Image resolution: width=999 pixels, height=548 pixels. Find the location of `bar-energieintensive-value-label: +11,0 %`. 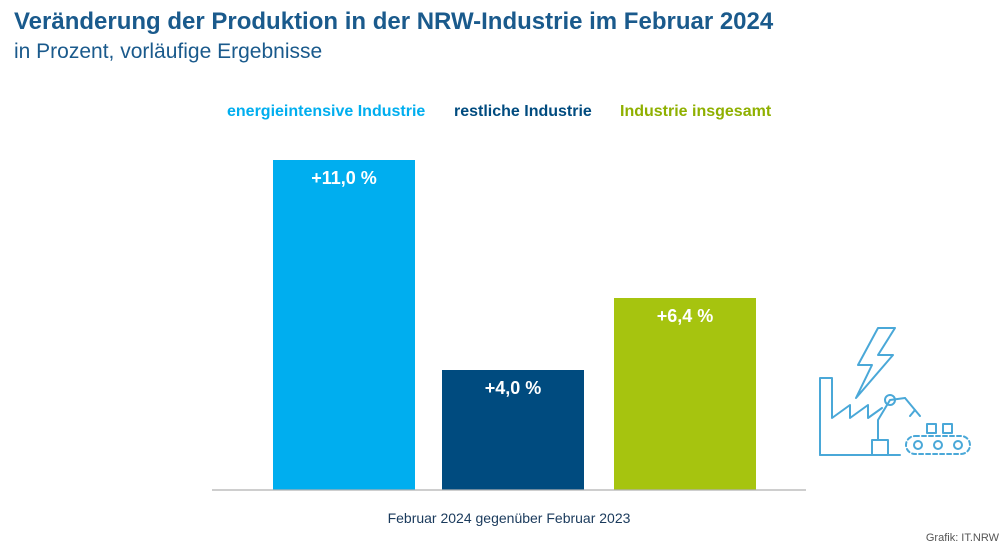

bar-energieintensive-value-label: +11,0 % is located at coordinates (344, 178).